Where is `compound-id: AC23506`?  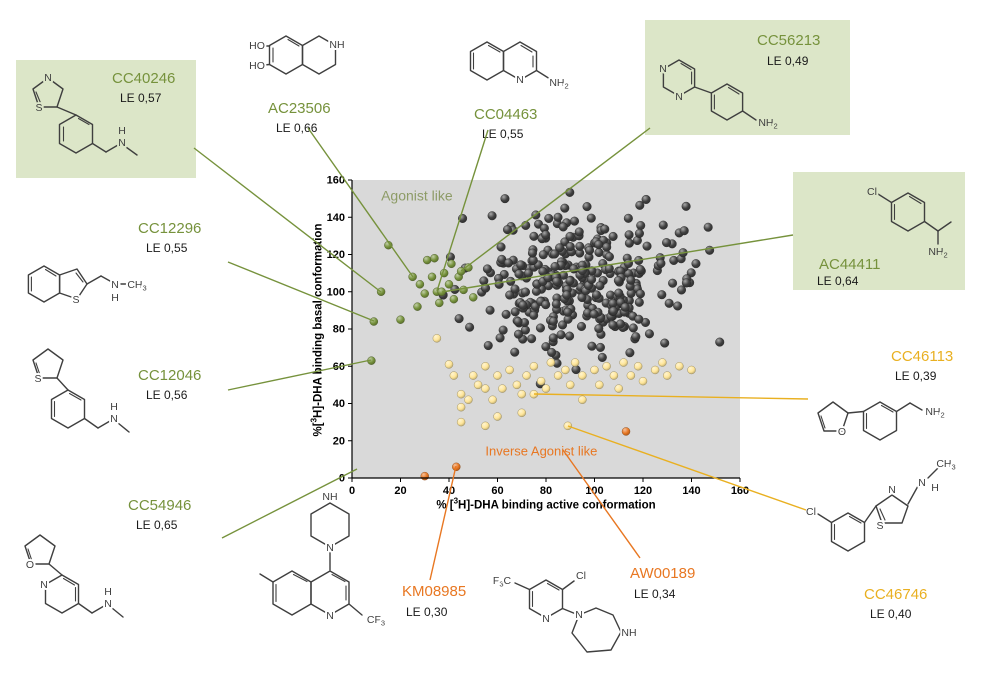
compound-id: AC23506 is located at coordinates (299, 108).